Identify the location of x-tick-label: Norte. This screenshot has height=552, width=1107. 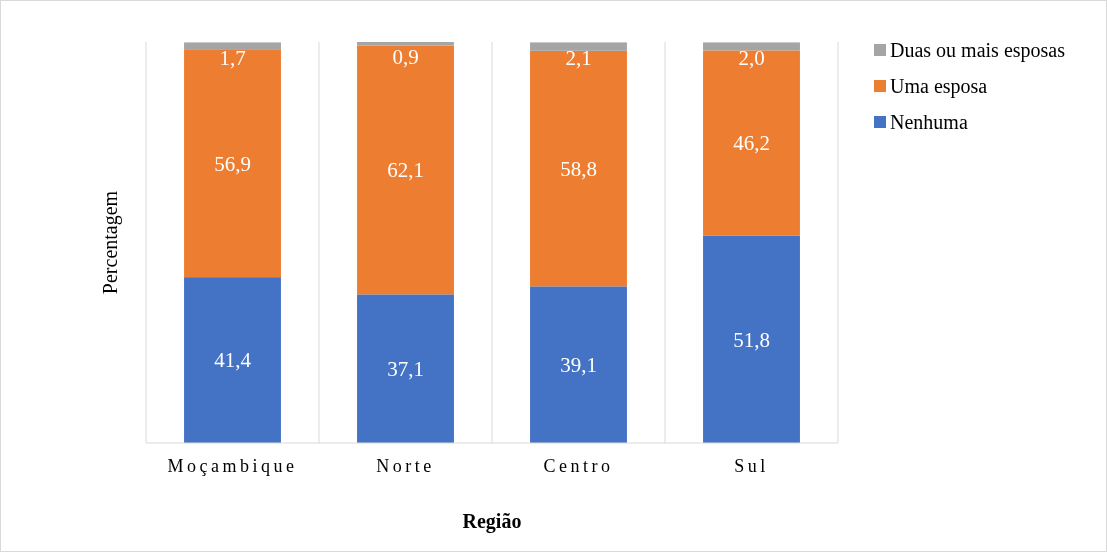
(405, 466).